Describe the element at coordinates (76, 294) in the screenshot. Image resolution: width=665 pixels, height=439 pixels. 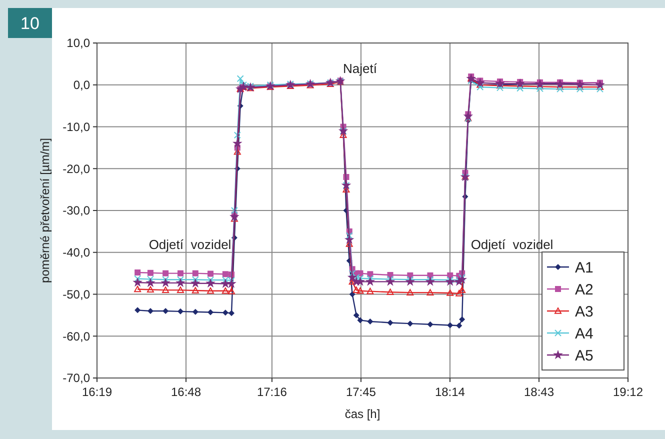
I see `y-tick-label: -50,0` at that location.